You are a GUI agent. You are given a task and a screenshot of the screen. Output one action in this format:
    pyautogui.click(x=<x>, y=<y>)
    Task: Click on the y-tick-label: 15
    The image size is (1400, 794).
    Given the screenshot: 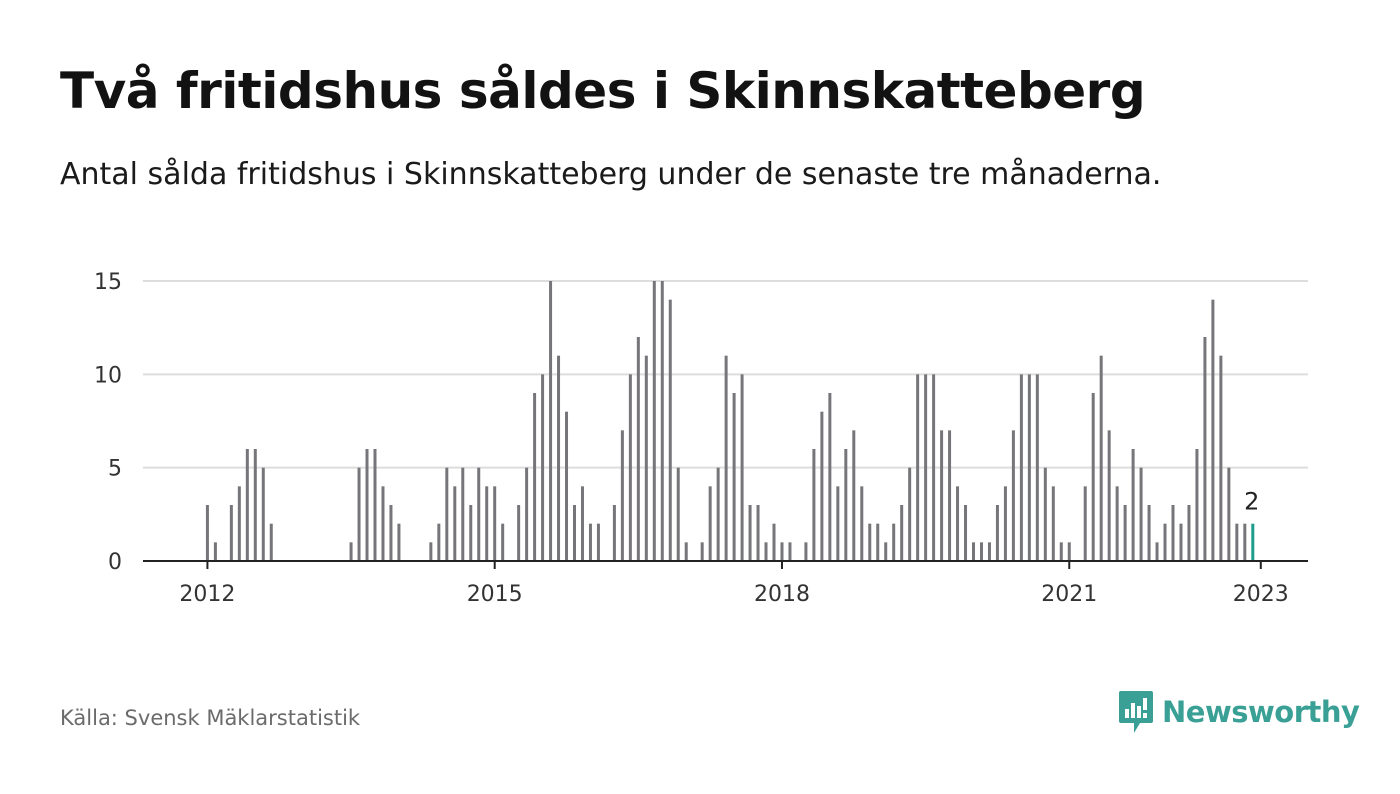 What is the action you would take?
    pyautogui.click(x=108, y=282)
    